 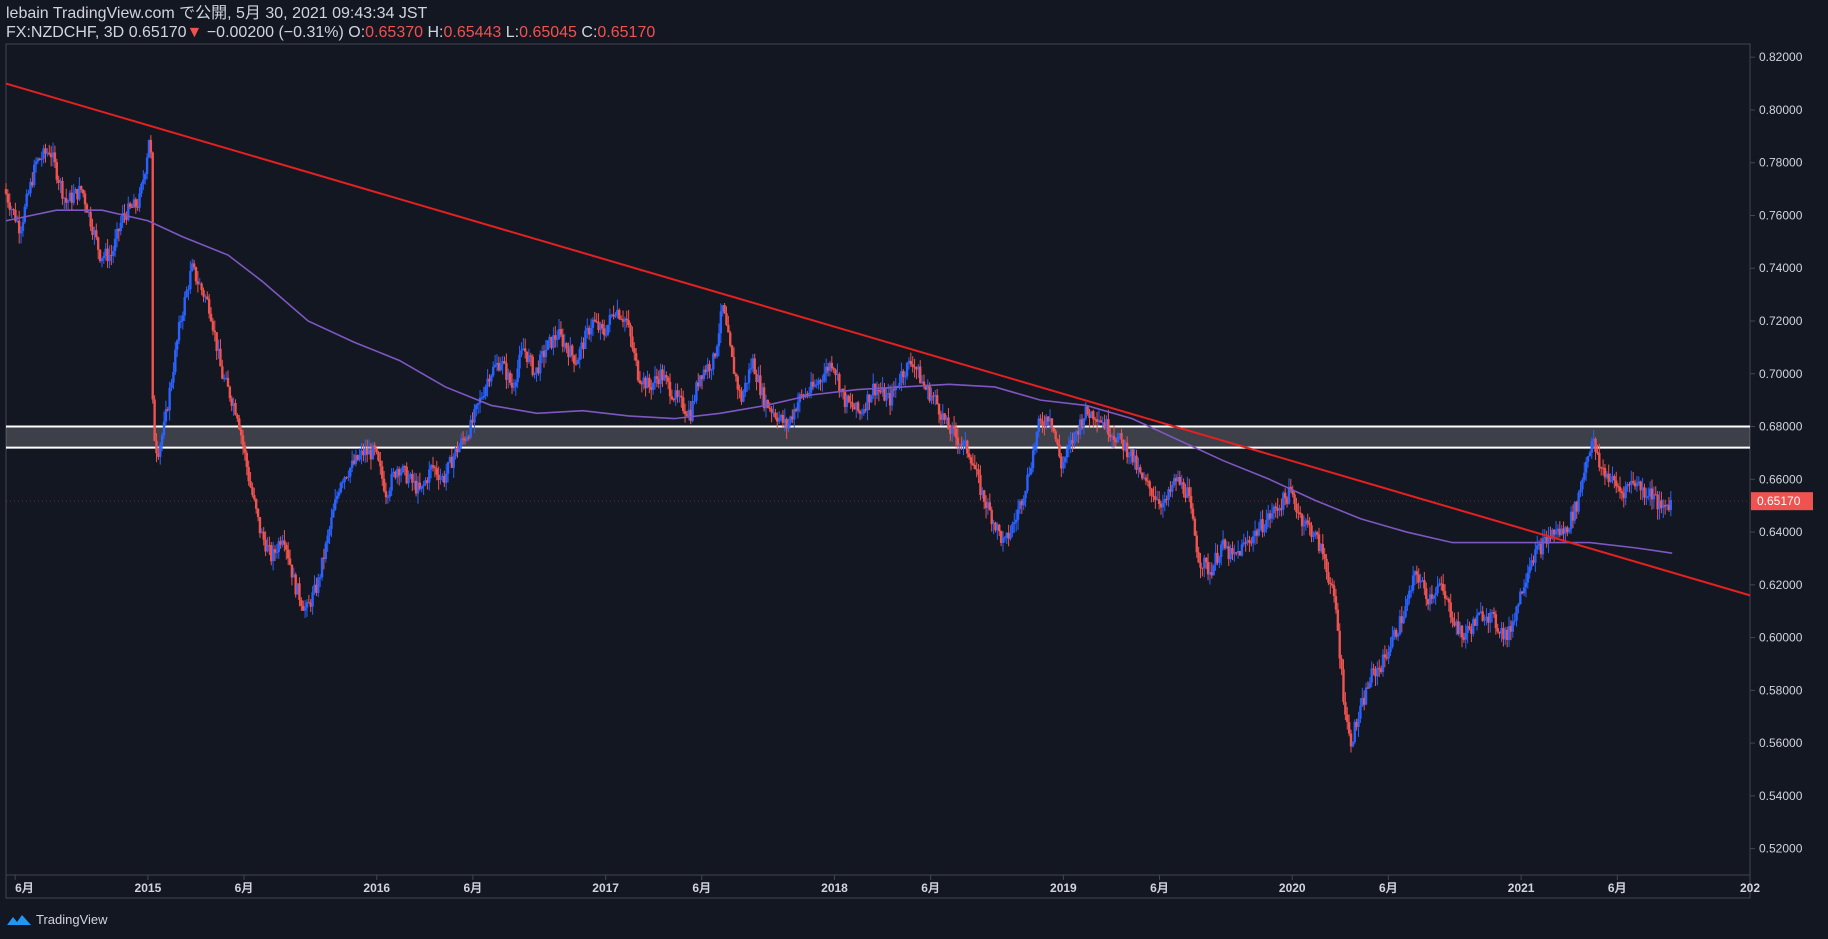 What do you see at coordinates (1292, 888) in the screenshot?
I see `x-tick-label: 2020` at bounding box center [1292, 888].